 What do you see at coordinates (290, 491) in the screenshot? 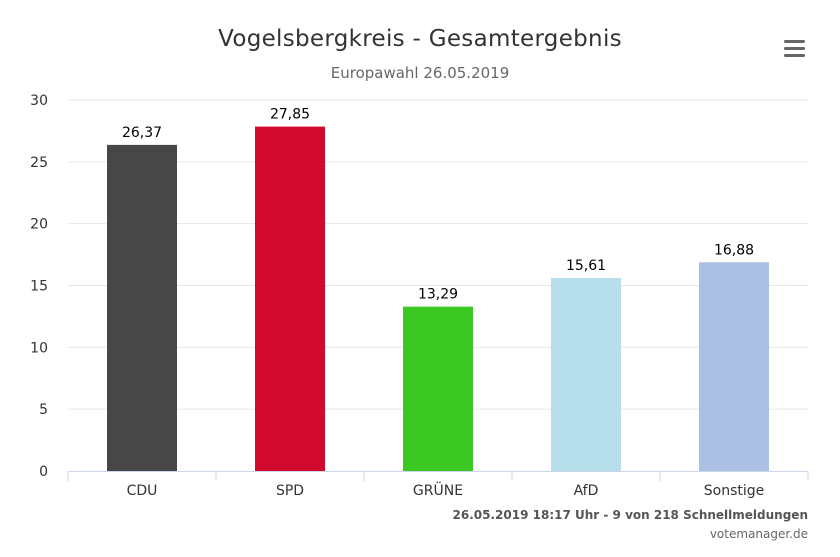
I see `x-category-label: SPD` at bounding box center [290, 491].